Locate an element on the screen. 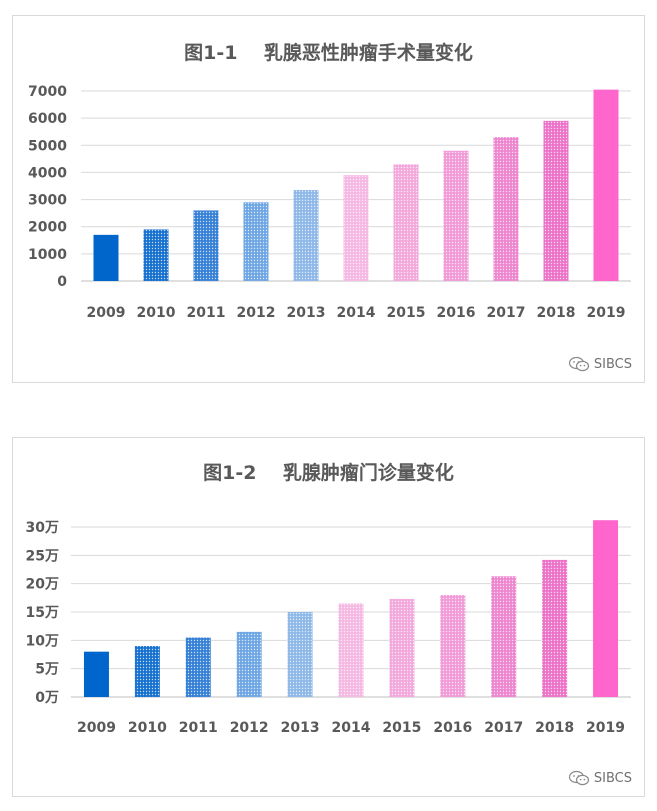 The height and width of the screenshot is (811, 657). y-tick-label: 0 is located at coordinates (62, 282).